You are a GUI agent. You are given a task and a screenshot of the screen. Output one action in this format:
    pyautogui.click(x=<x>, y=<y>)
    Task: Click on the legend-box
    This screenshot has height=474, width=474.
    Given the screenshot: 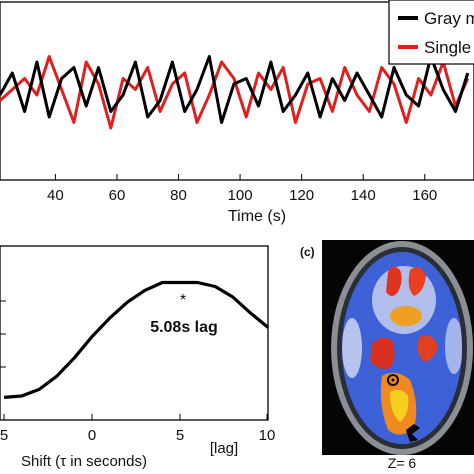 What is the action you would take?
    pyautogui.click(x=431, y=32)
    